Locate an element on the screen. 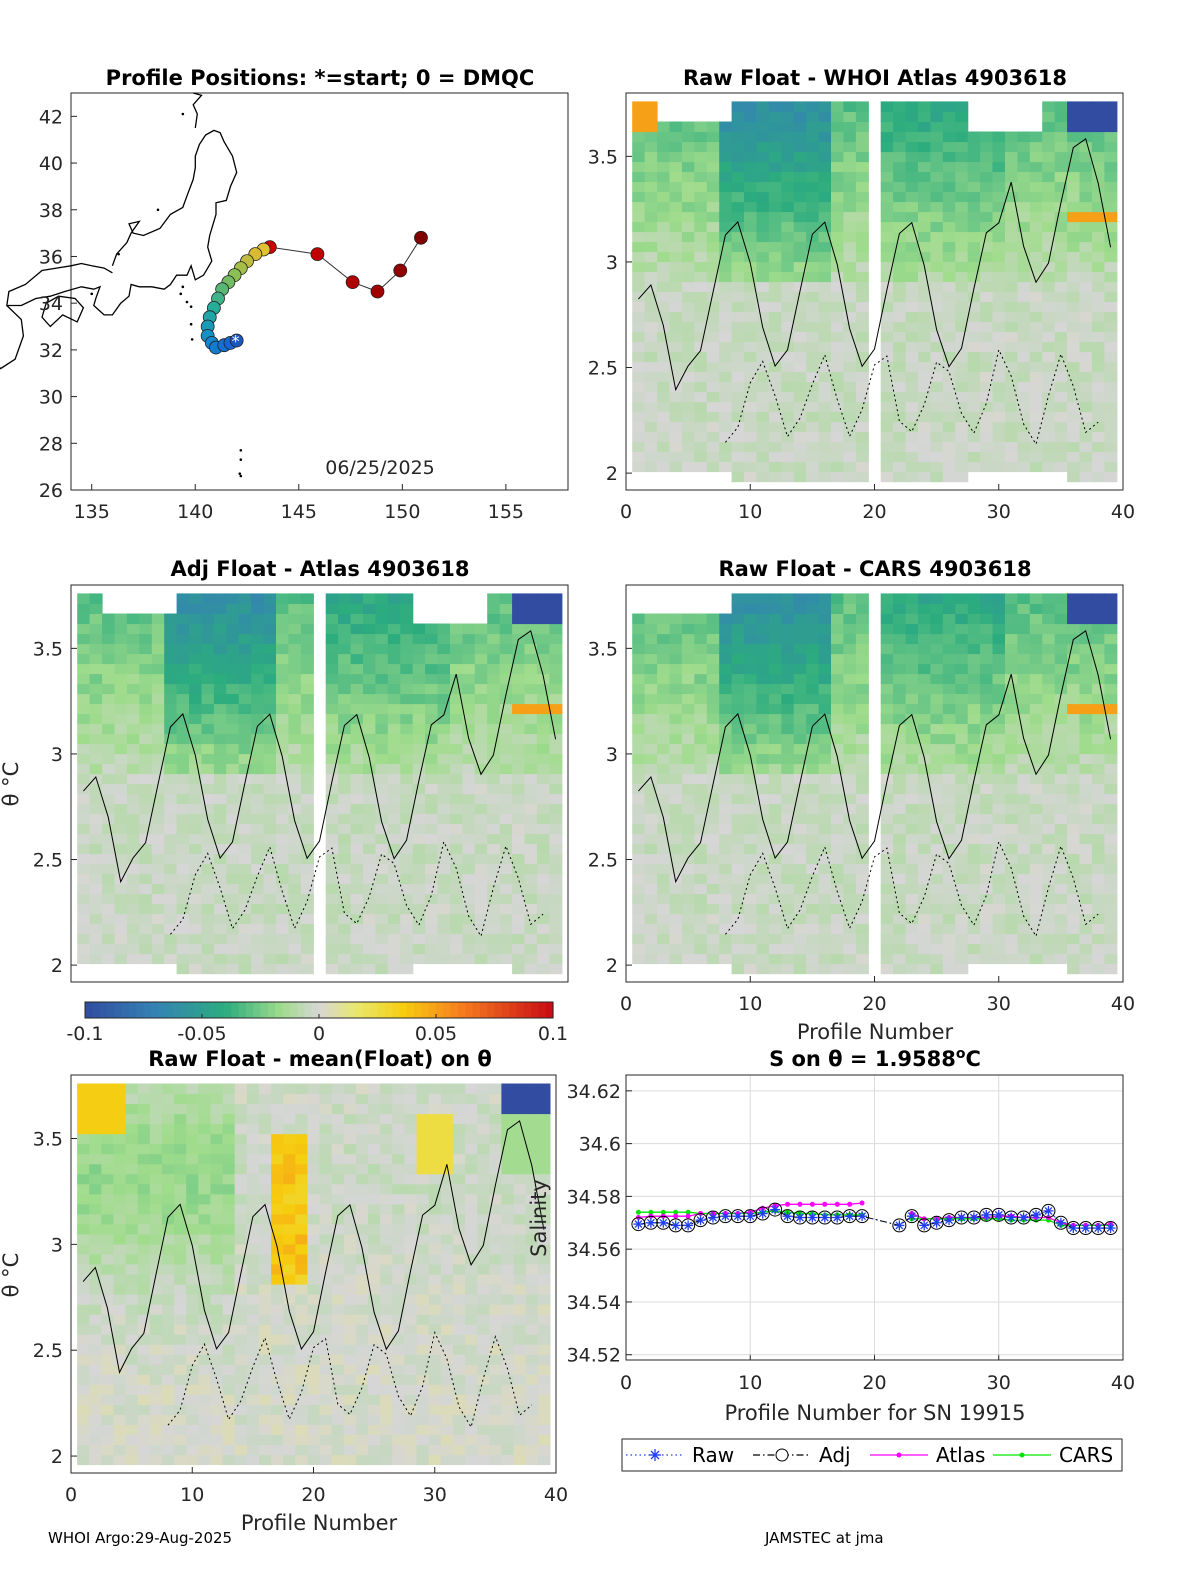 The height and width of the screenshot is (1575, 1200). map-title: Profile Positions: *=start; 0 = DMQC is located at coordinates (320, 78).